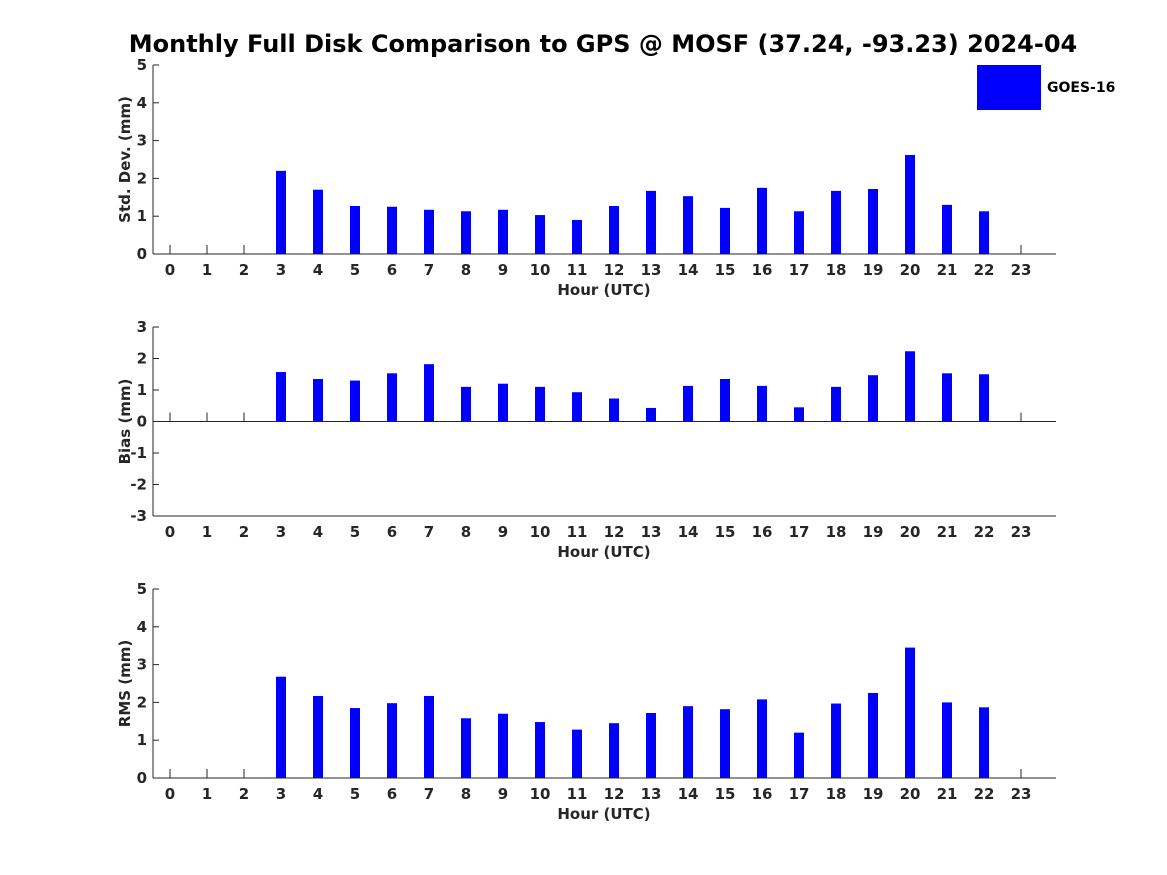  What do you see at coordinates (142, 327) in the screenshot?
I see `y-tick-label: 3` at bounding box center [142, 327].